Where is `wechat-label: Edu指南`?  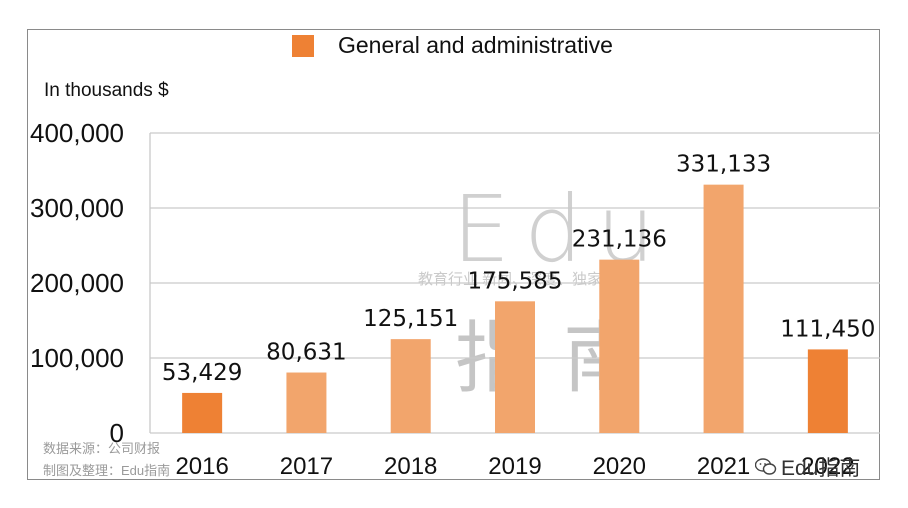
wechat-label: Edu指南 is located at coordinates (821, 468).